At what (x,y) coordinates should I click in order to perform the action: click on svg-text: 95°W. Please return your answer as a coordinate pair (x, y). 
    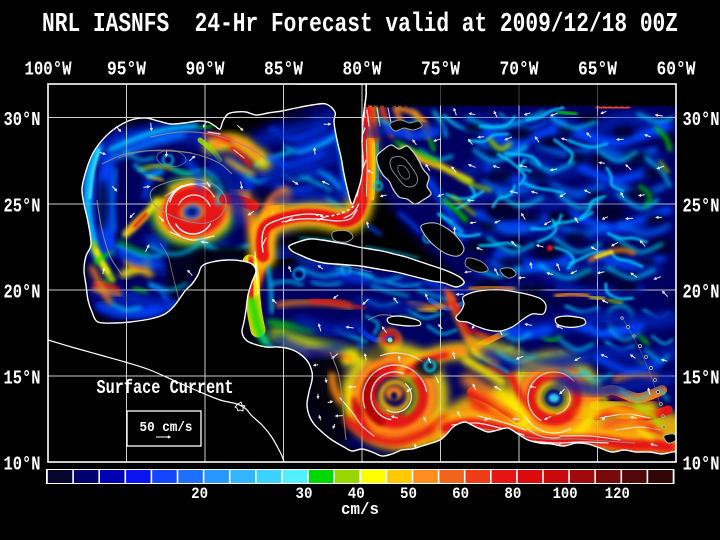
    Looking at the image, I should click on (127, 70).